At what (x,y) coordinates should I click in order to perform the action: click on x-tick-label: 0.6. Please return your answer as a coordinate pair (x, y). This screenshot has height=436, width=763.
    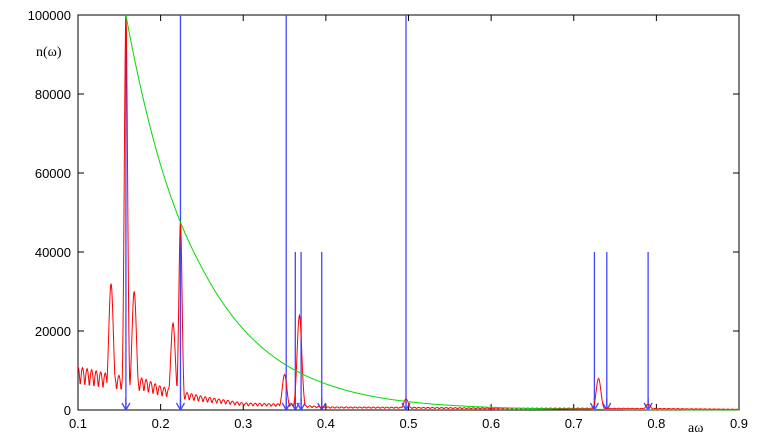
    Looking at the image, I should click on (491, 423).